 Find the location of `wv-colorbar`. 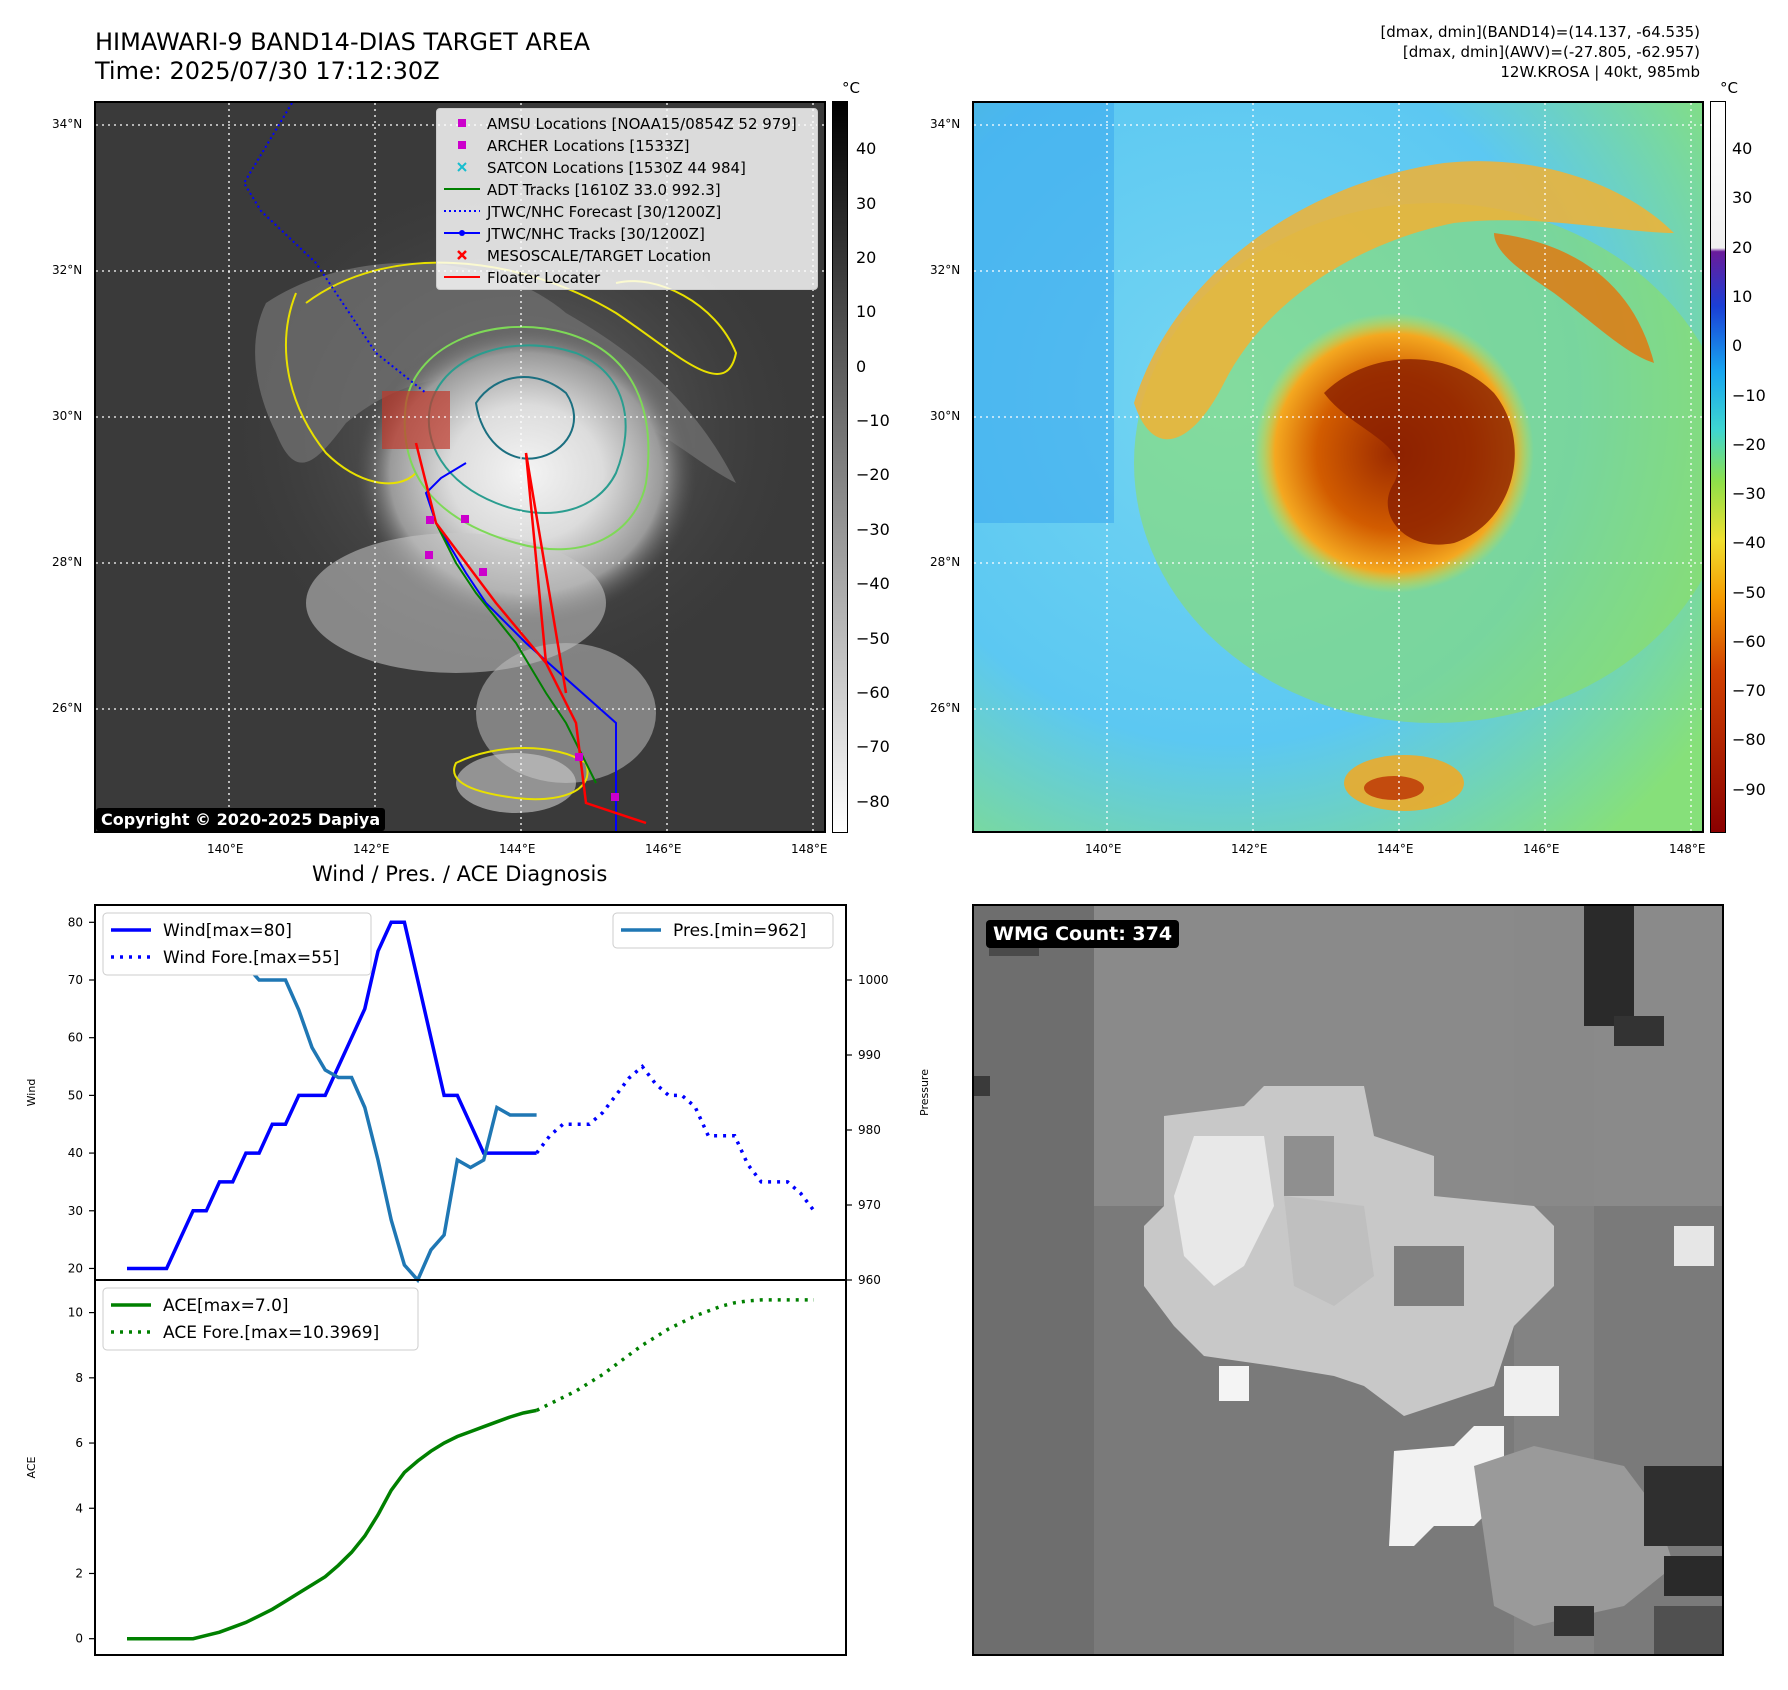

wv-colorbar is located at coordinates (1718, 467).